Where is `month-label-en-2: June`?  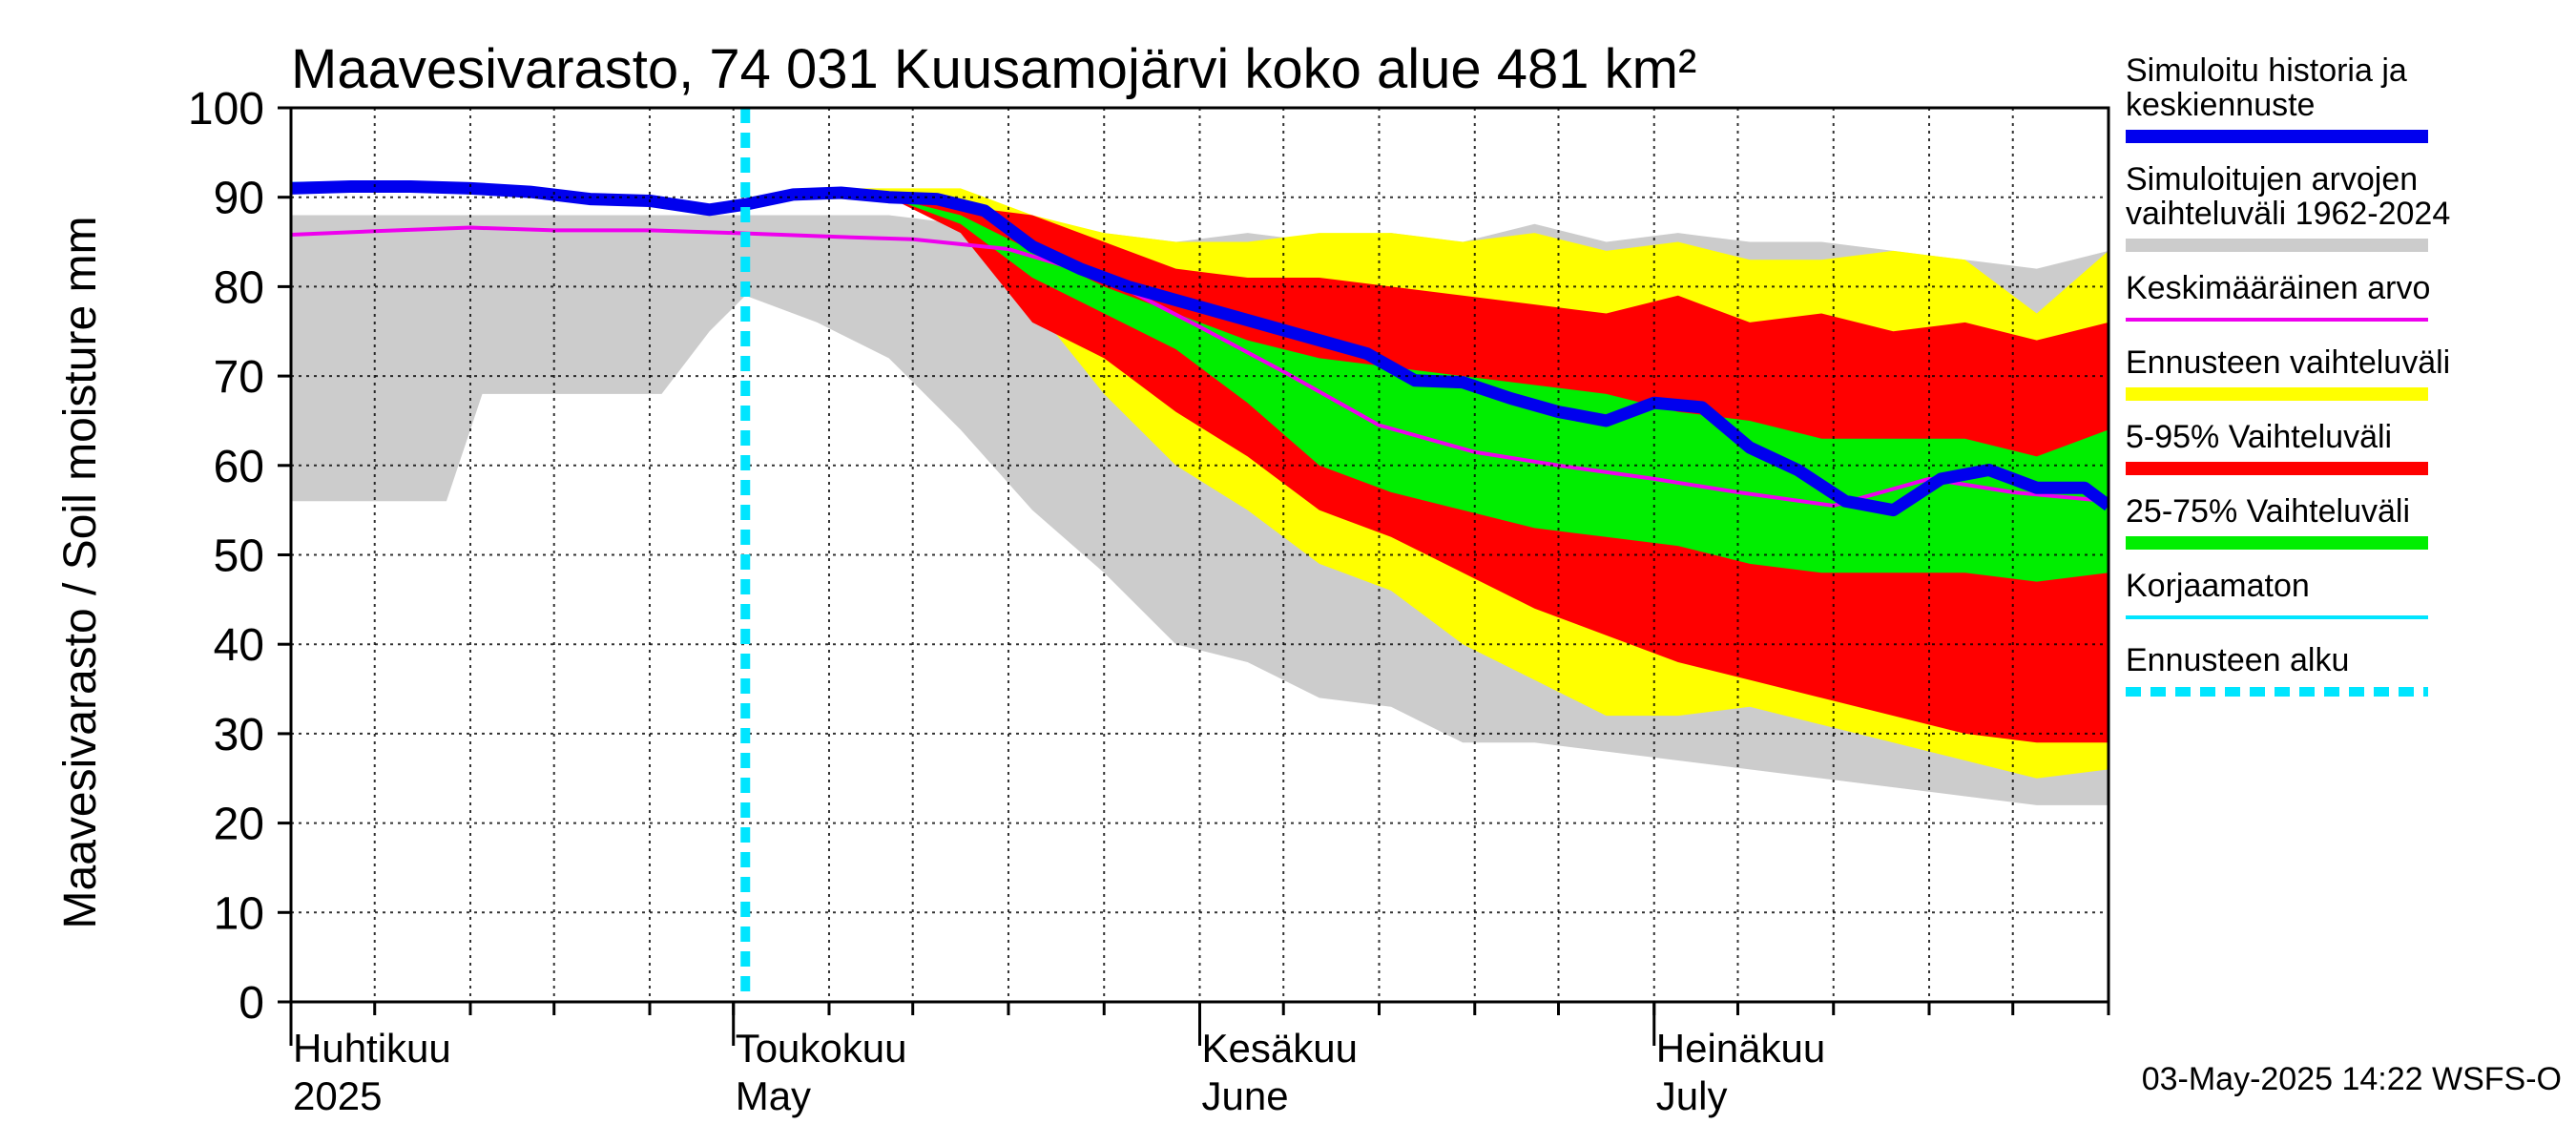
month-label-en-2: June is located at coordinates (1245, 1095).